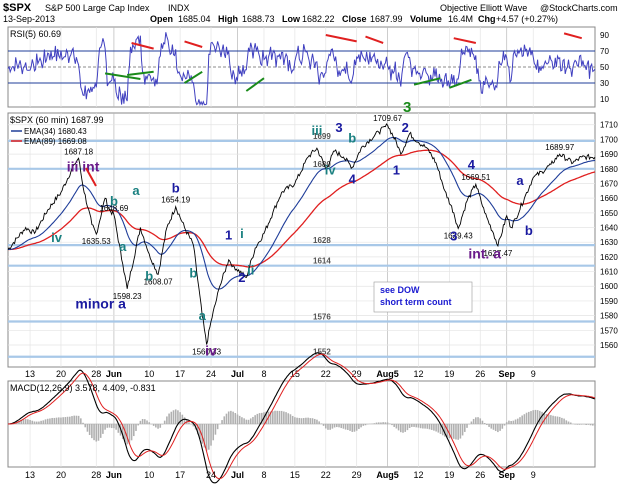 The width and height of the screenshot is (640, 485). I want to click on price-label: 1627.47, so click(497, 253).